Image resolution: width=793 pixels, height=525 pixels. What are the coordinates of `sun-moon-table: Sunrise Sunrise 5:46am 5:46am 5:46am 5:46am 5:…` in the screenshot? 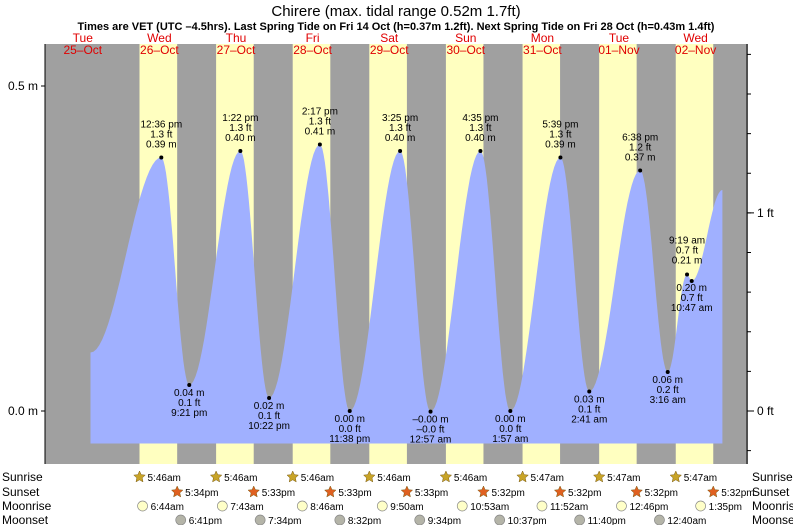 It's located at (397, 497).